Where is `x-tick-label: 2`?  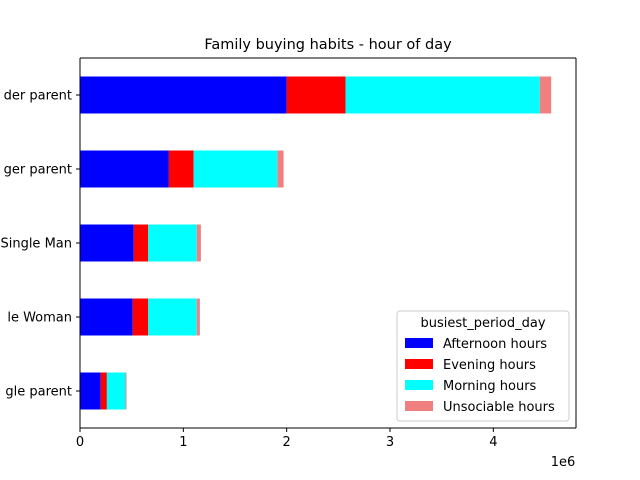 x-tick-label: 2 is located at coordinates (287, 442).